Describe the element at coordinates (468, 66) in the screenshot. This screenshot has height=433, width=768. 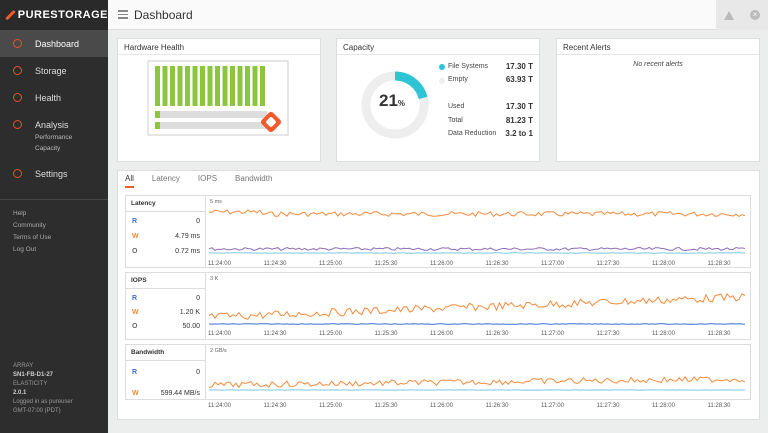
I see `fs-label: File Systems` at that location.